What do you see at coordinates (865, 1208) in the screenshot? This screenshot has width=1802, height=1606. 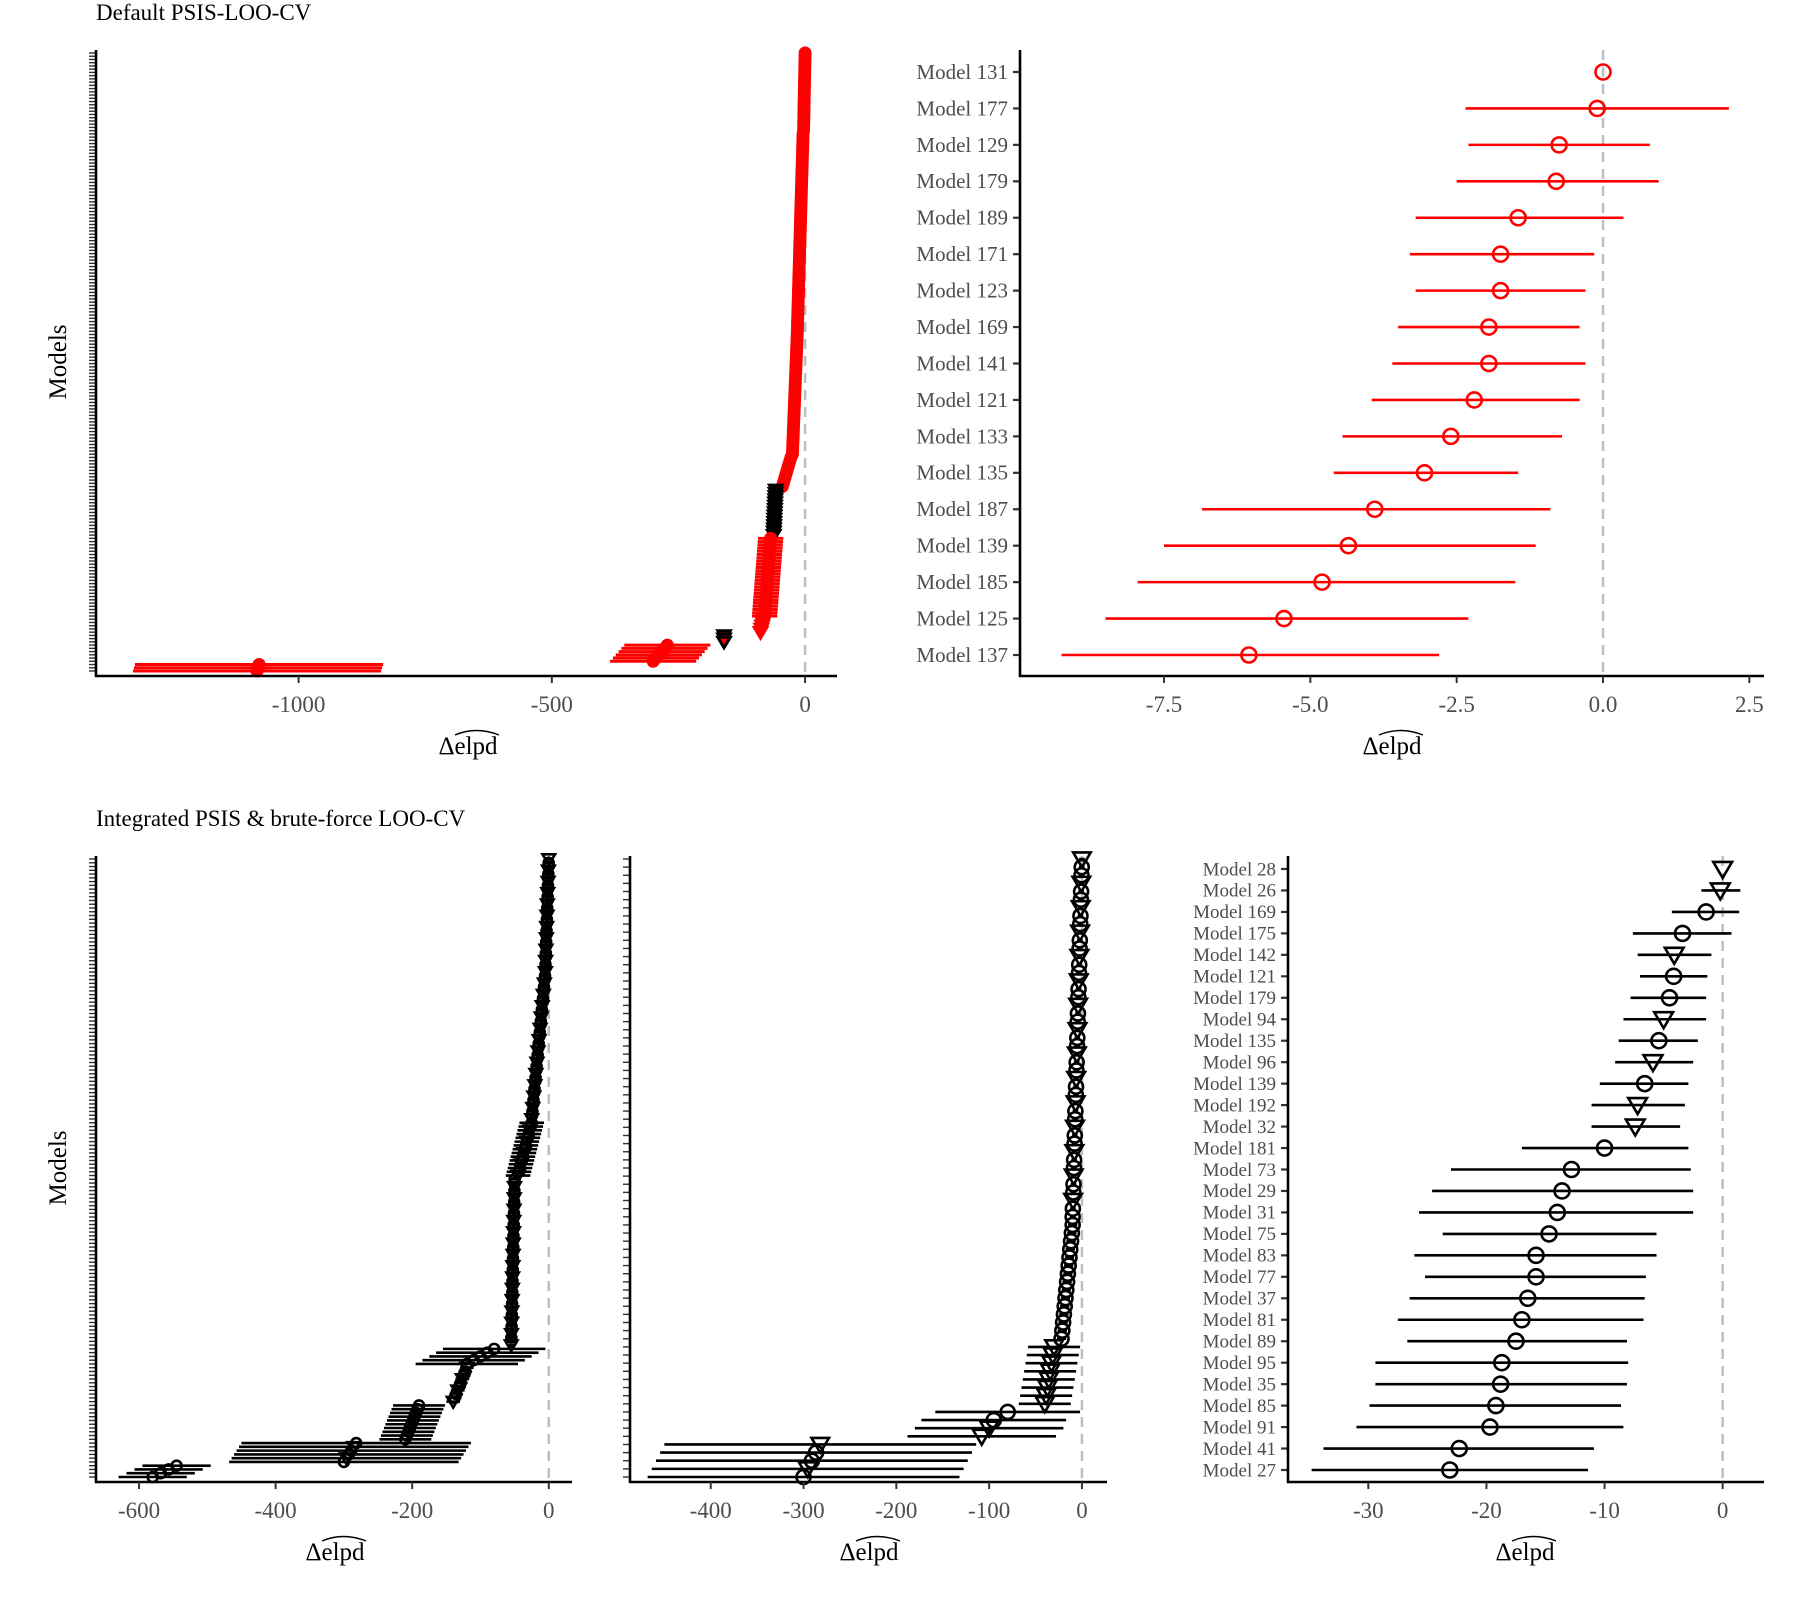 I see `panel-bottom-middle: -400 -300 -200 -100 0 Δelpd` at bounding box center [865, 1208].